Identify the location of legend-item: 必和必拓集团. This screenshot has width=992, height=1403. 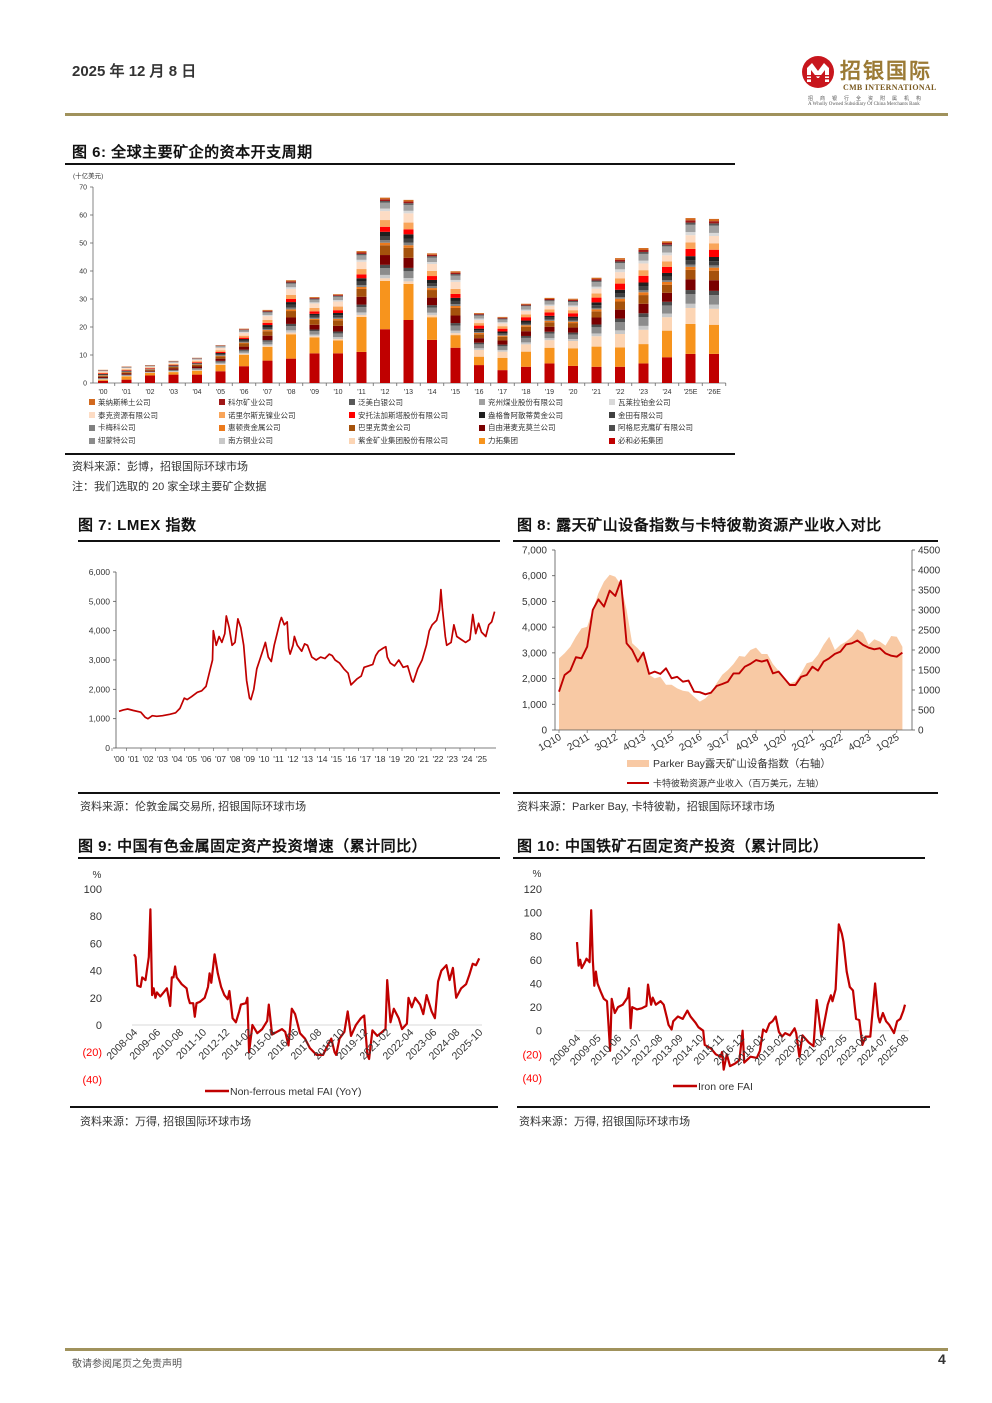
(674, 440).